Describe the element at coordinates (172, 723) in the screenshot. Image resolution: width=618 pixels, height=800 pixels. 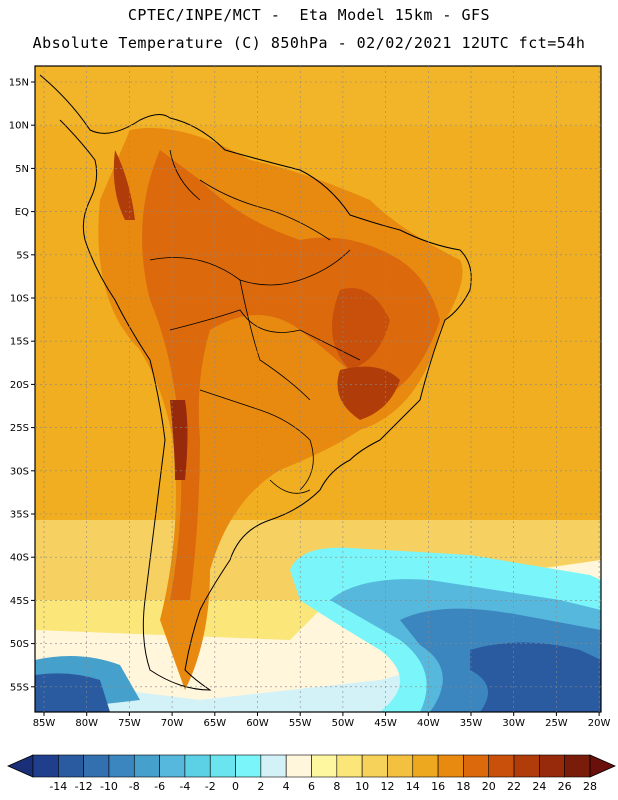
I see `lon-label: 70W` at that location.